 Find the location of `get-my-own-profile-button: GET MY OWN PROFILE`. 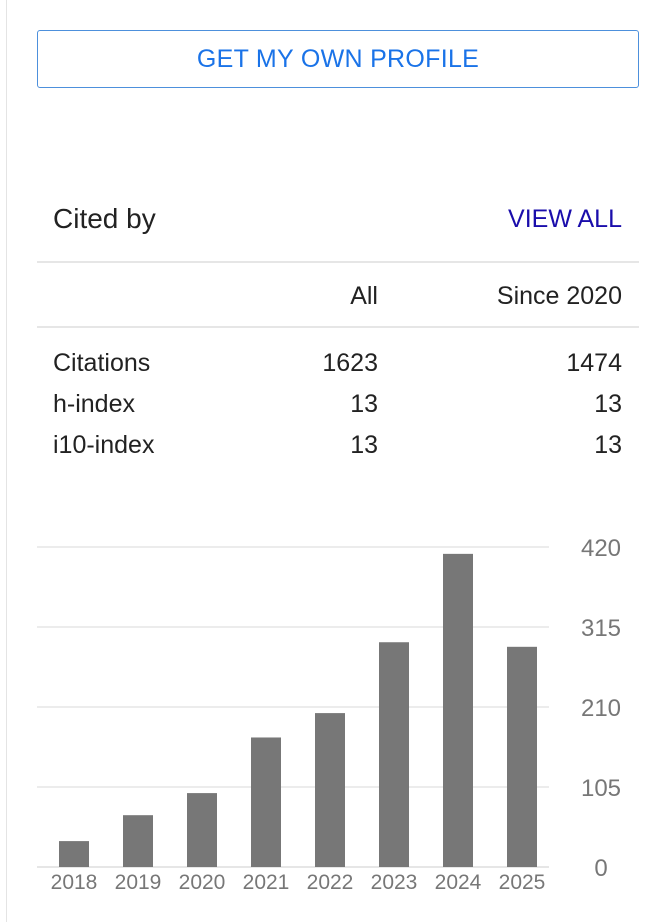

get-my-own-profile-button: GET MY OWN PROFILE is located at coordinates (338, 59).